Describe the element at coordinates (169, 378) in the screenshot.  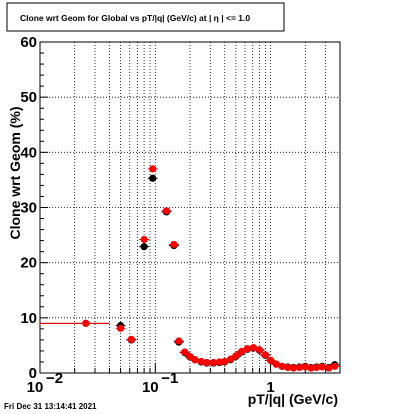
I see `x-tick-exponent: −1` at that location.